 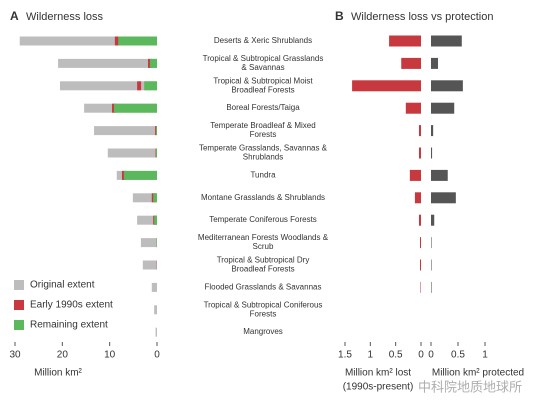 I want to click on panel-label: B, so click(x=339, y=16).